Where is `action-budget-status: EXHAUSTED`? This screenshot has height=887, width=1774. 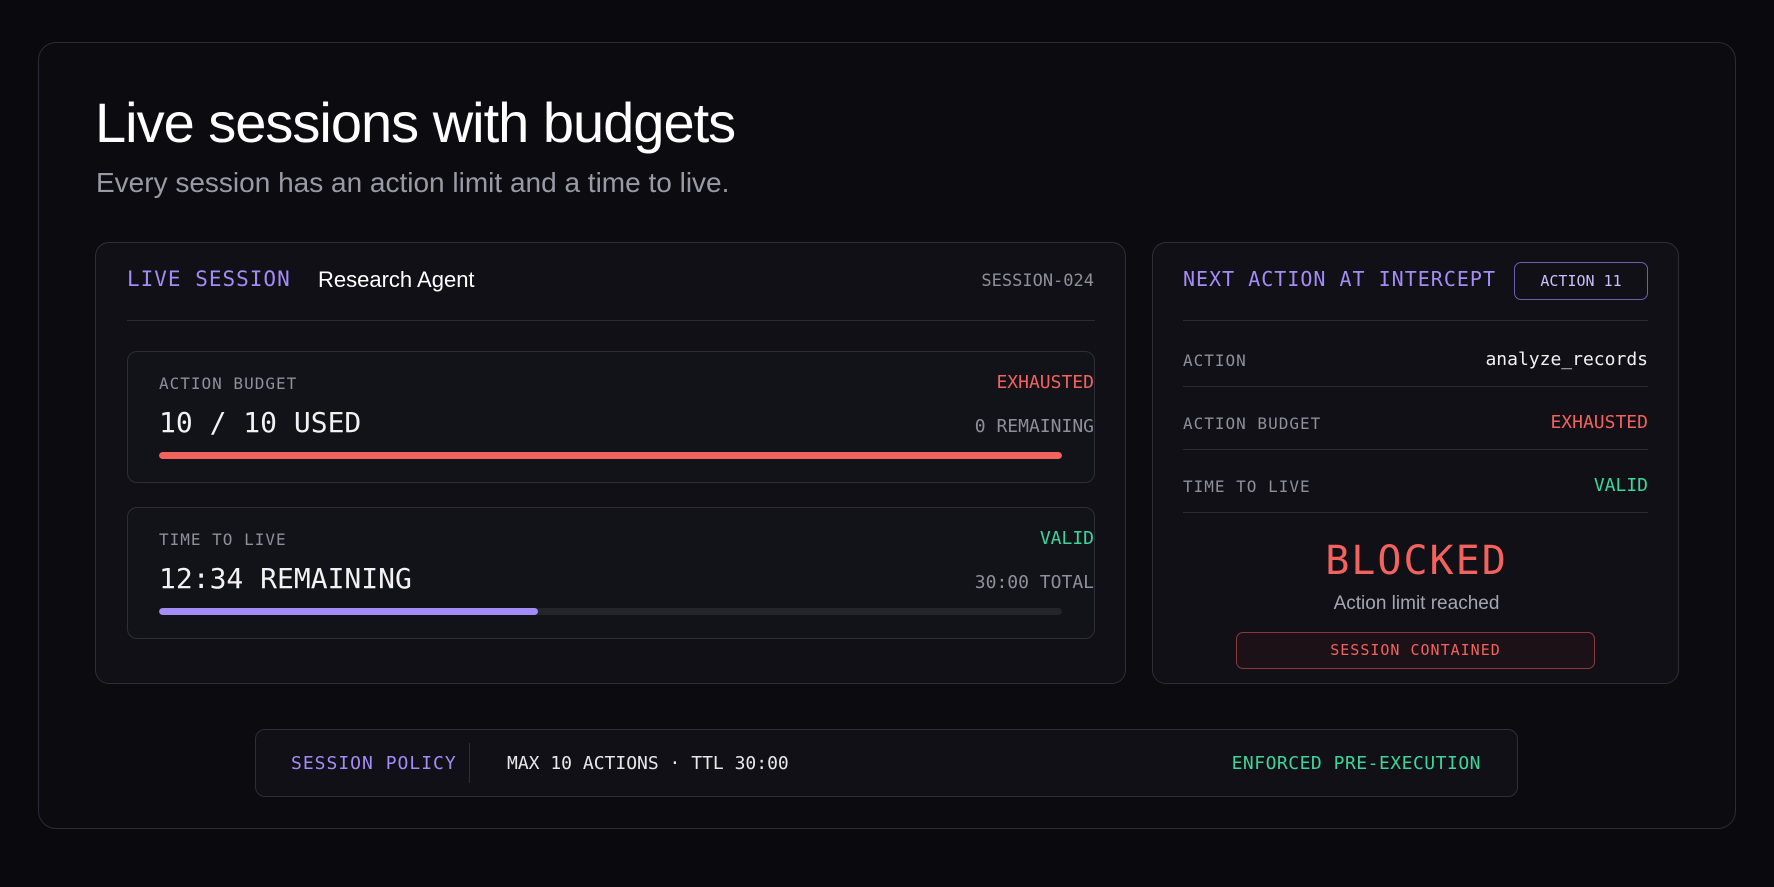 action-budget-status: EXHAUSTED is located at coordinates (1045, 382).